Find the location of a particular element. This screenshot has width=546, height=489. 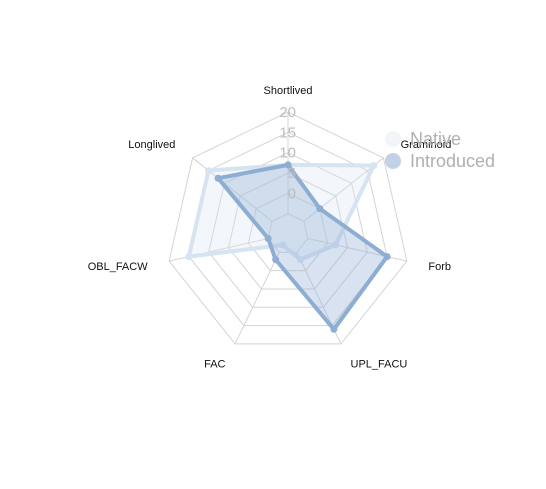

axis-label-shortlived: Shortlived is located at coordinates (288, 91).